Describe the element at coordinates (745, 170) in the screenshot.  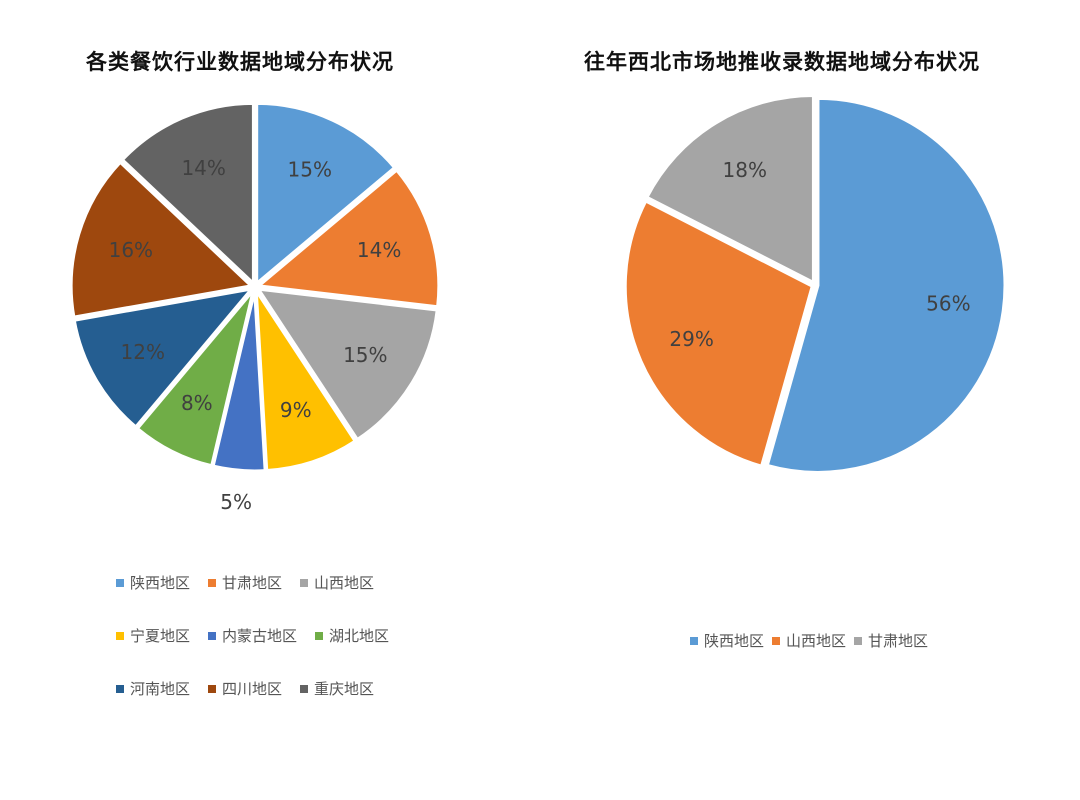
I see `pie-2-label-2: 18%` at that location.